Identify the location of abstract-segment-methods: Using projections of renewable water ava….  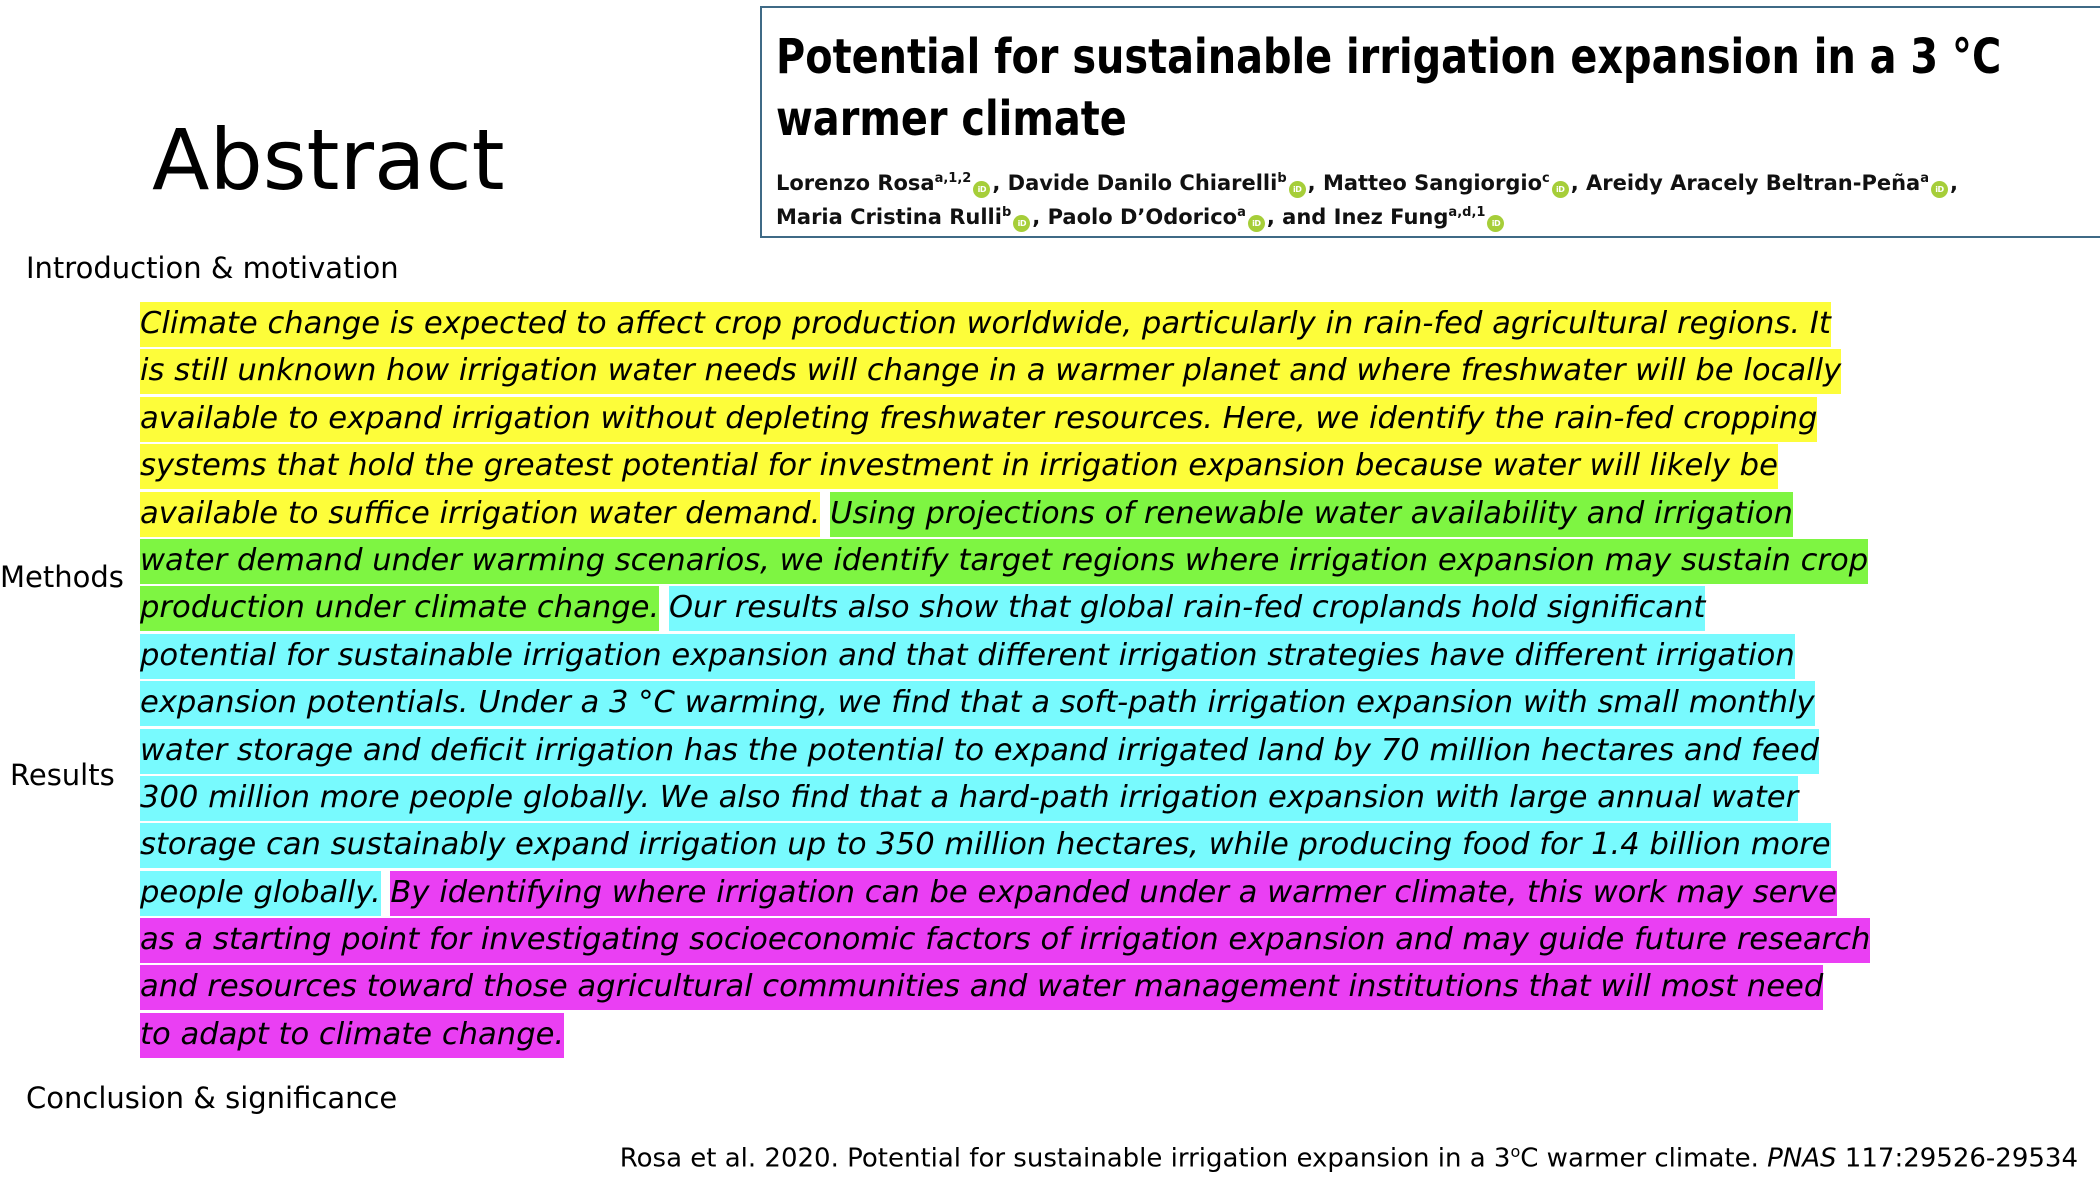
(1311, 514).